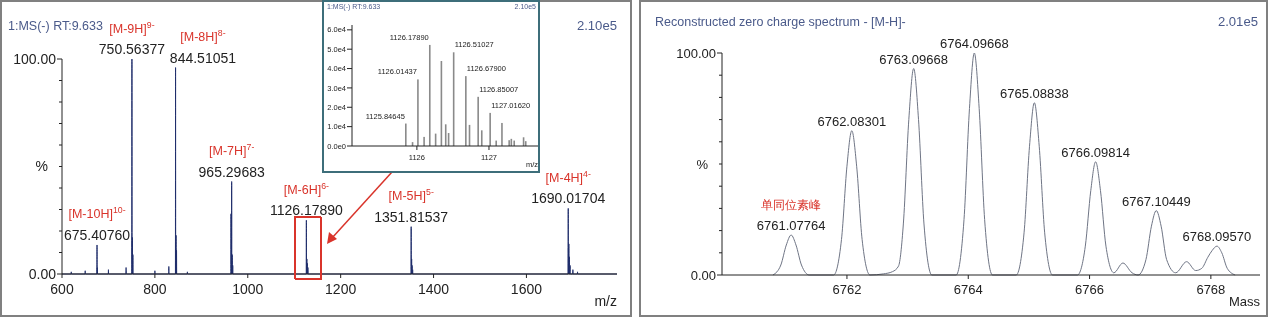 The width and height of the screenshot is (1269, 318). What do you see at coordinates (248, 289) in the screenshot?
I see `x-tick-label: 1000` at bounding box center [248, 289].